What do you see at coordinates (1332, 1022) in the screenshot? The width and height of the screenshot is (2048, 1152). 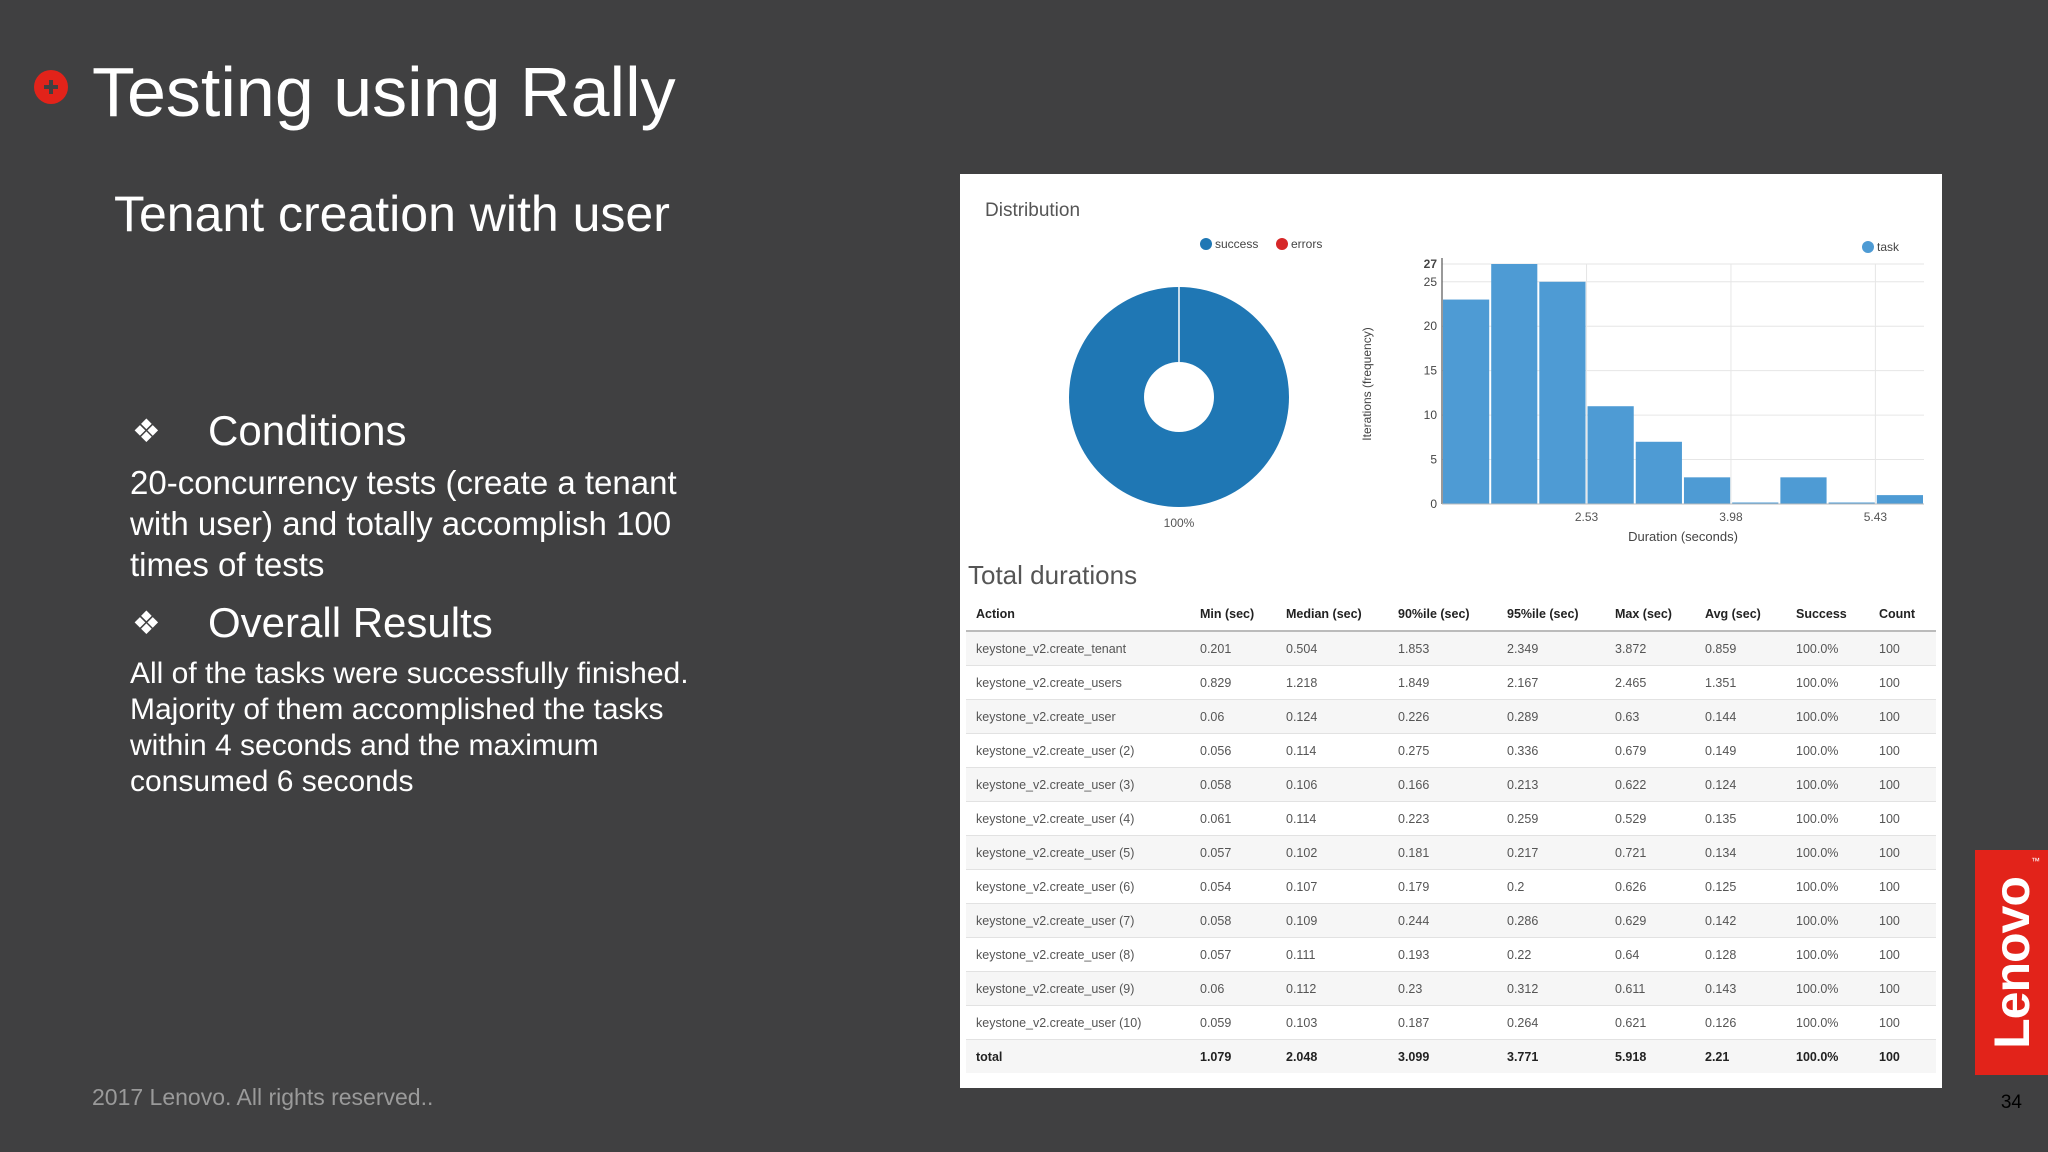 I see `table-cell: 0.103` at bounding box center [1332, 1022].